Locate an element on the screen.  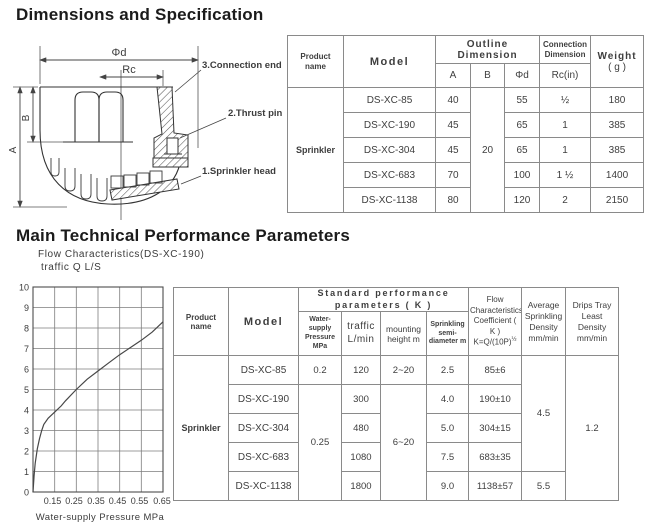
perf-mounting-shared: 6~20 is located at coordinates (403, 443).